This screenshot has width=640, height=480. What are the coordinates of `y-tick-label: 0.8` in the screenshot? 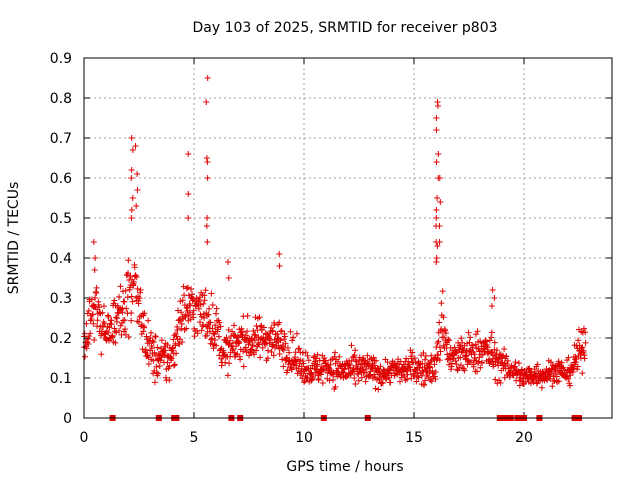 It's located at (61, 99).